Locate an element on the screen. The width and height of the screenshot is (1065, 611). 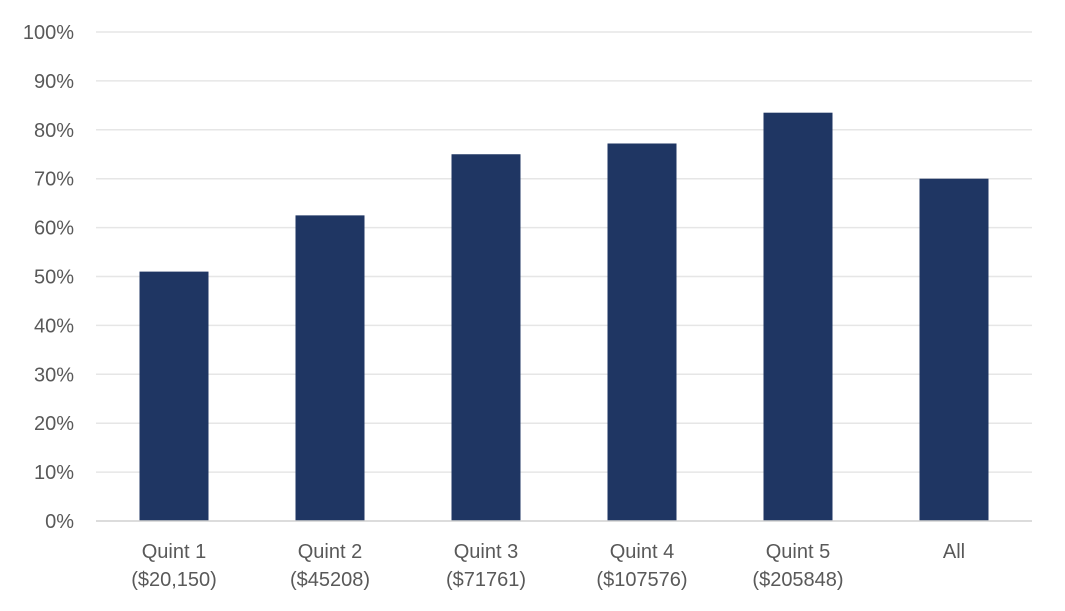
y-tick-label: 60% is located at coordinates (54, 229).